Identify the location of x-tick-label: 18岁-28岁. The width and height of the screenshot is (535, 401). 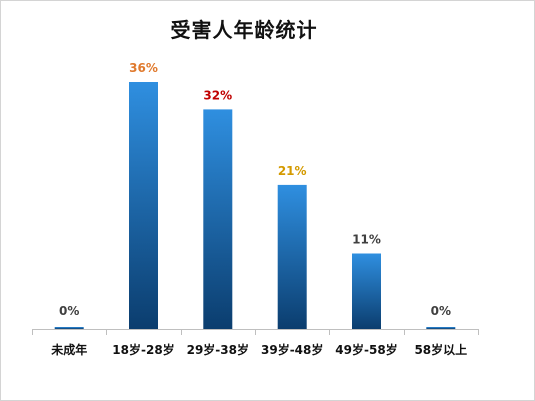
(143, 349).